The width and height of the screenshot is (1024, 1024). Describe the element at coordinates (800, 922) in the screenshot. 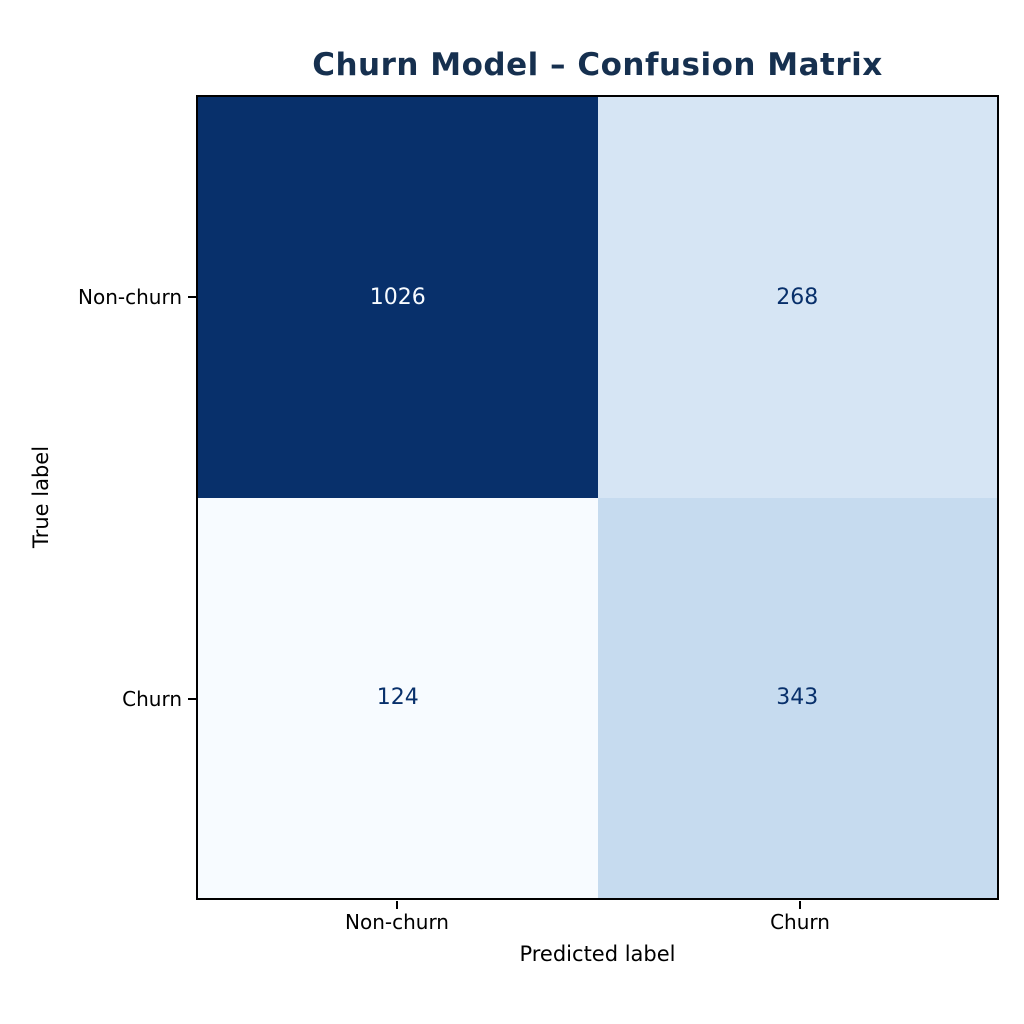

I see `x-tick-label-churn: Churn` at that location.